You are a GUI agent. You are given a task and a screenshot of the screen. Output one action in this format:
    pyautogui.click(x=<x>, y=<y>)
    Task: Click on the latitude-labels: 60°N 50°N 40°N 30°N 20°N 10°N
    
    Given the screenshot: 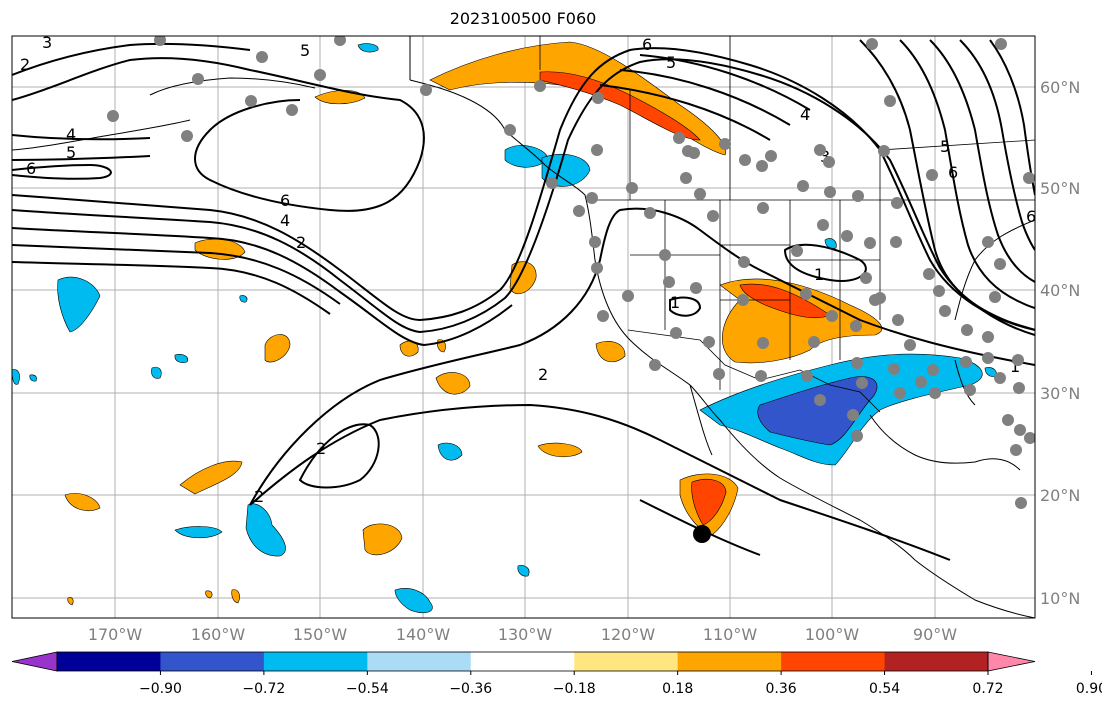 What is the action you would take?
    pyautogui.click(x=1060, y=343)
    